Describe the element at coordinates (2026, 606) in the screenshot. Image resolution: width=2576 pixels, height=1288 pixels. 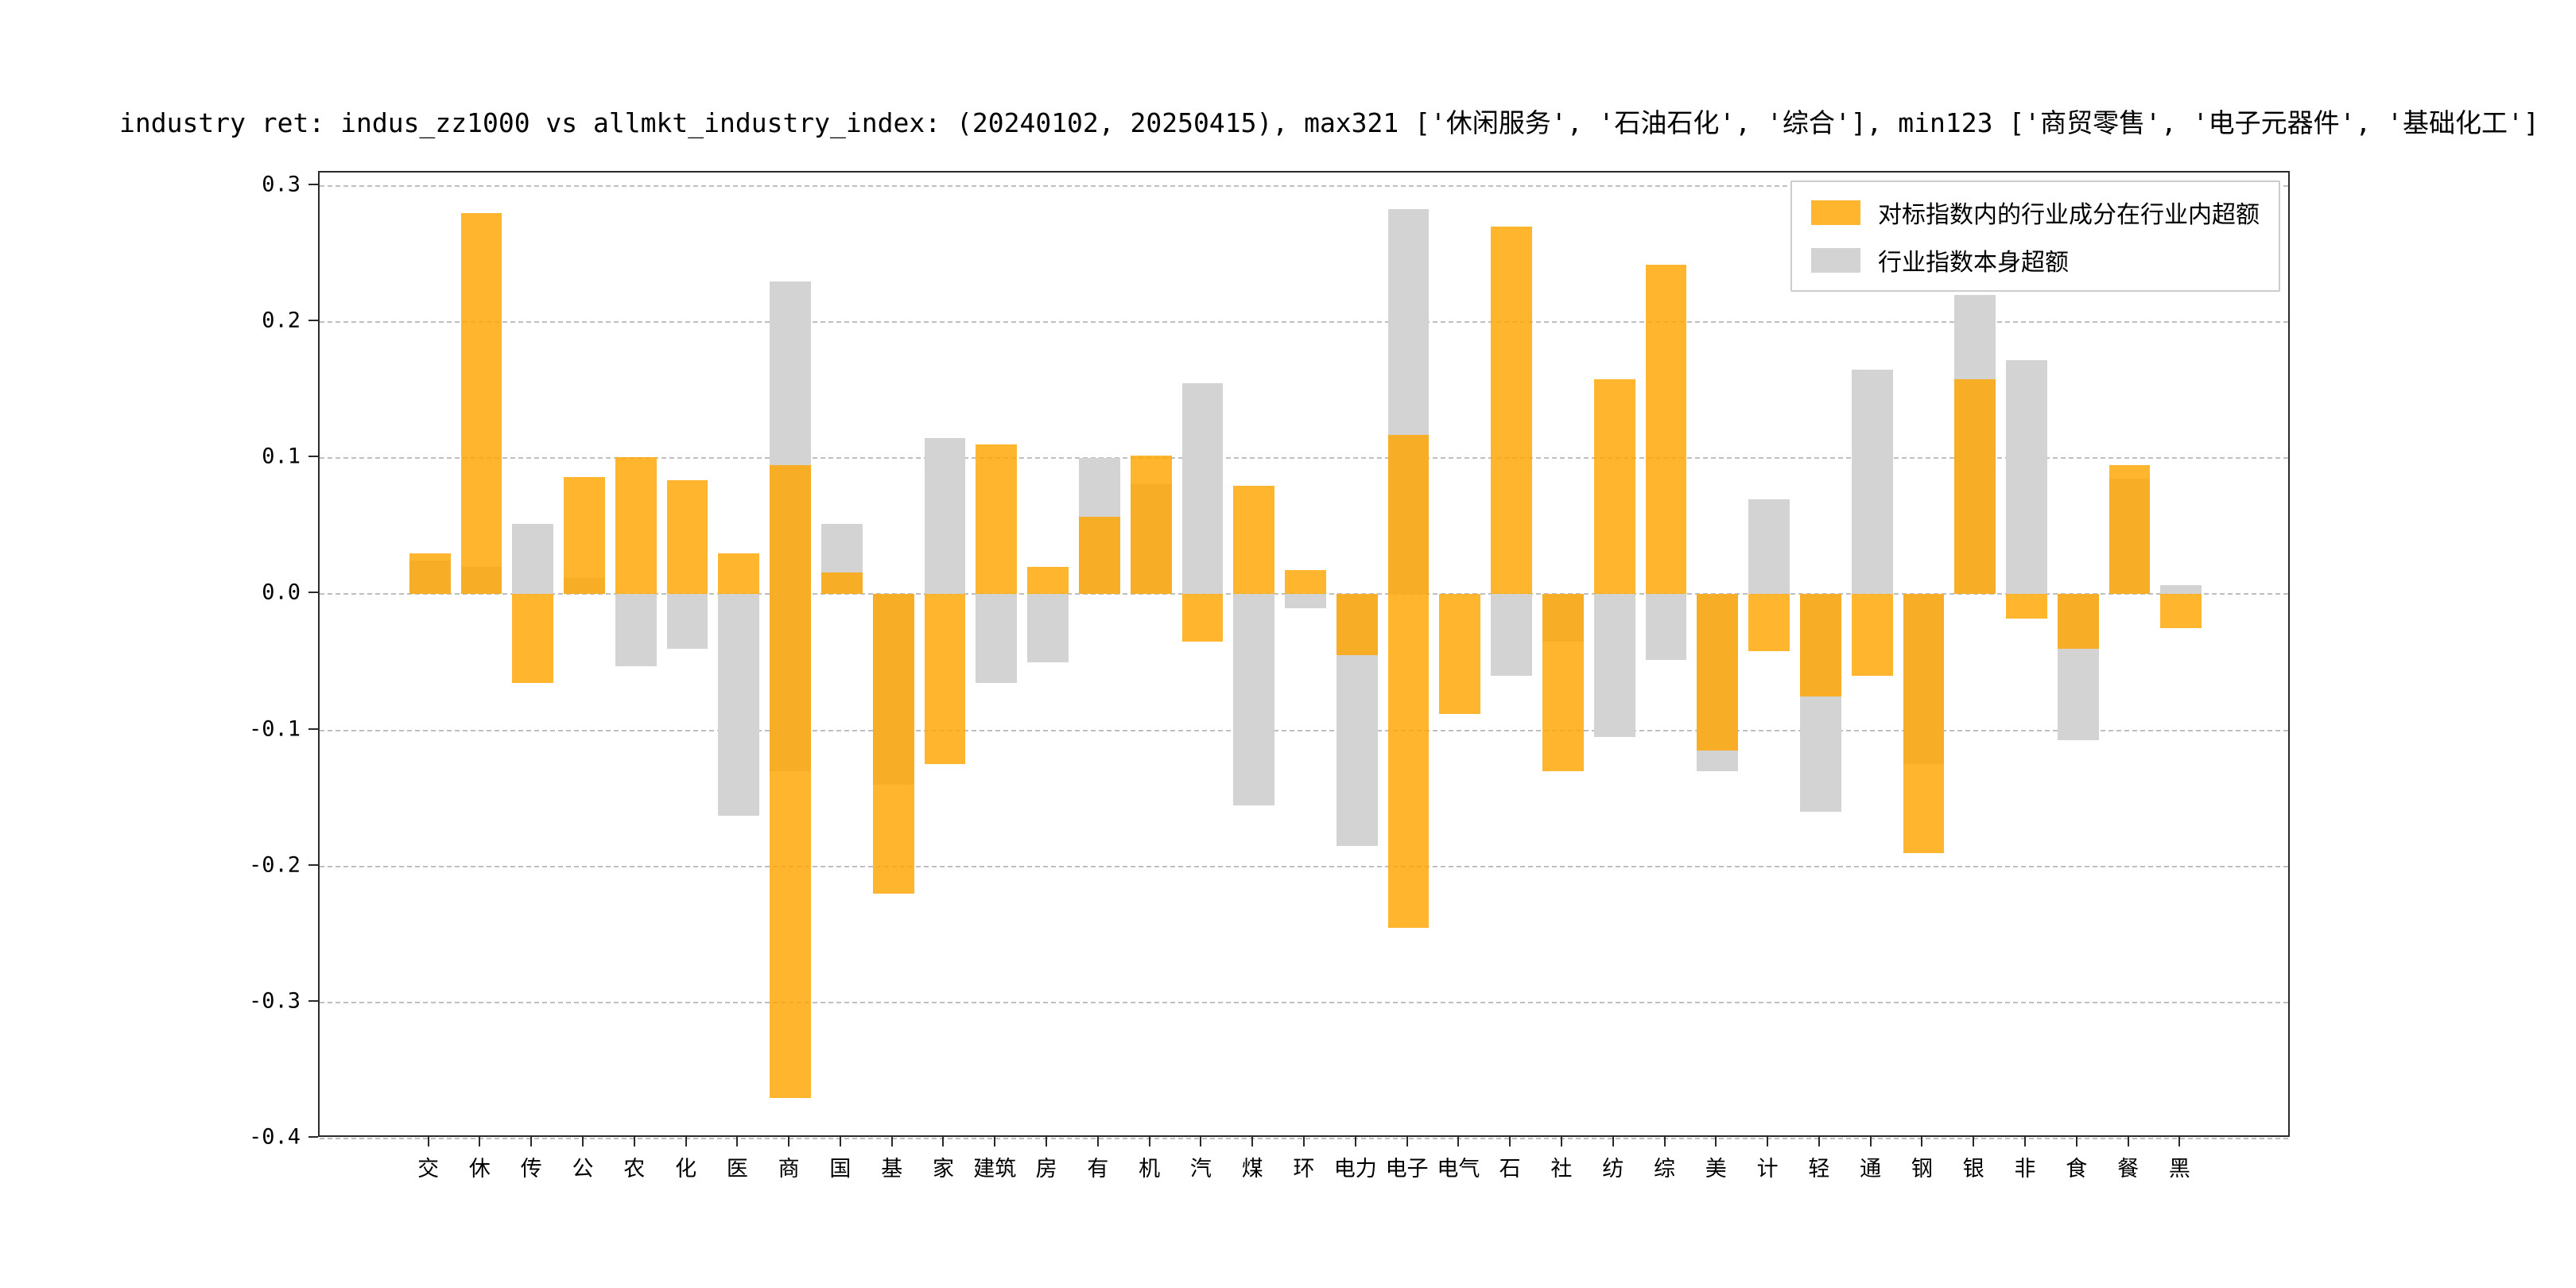
I see `bar-orange-非` at that location.